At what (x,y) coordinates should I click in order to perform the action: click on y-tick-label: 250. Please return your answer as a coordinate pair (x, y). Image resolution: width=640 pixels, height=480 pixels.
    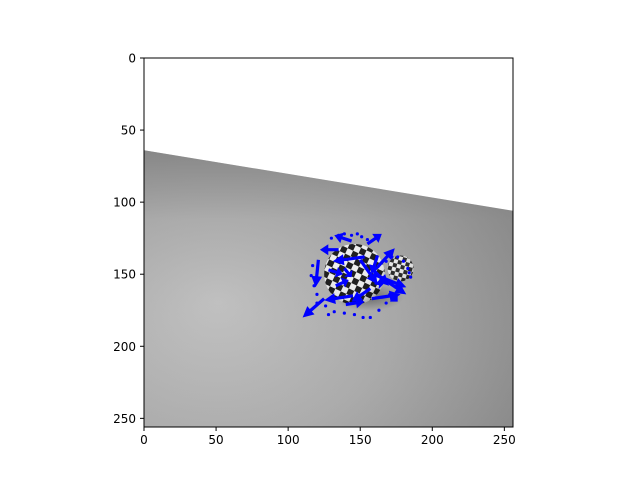
    Looking at the image, I should click on (124, 419).